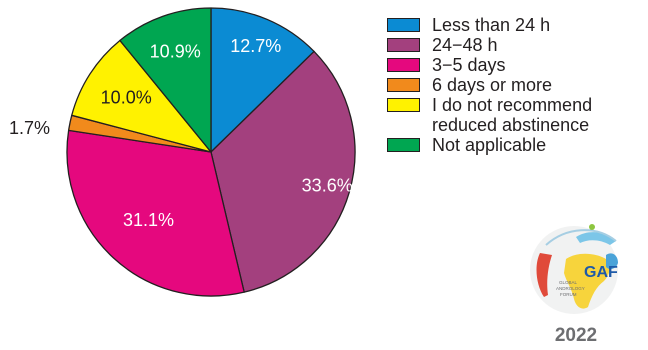  Describe the element at coordinates (492, 85) in the screenshot. I see `legend-label: 6 days or more` at that location.